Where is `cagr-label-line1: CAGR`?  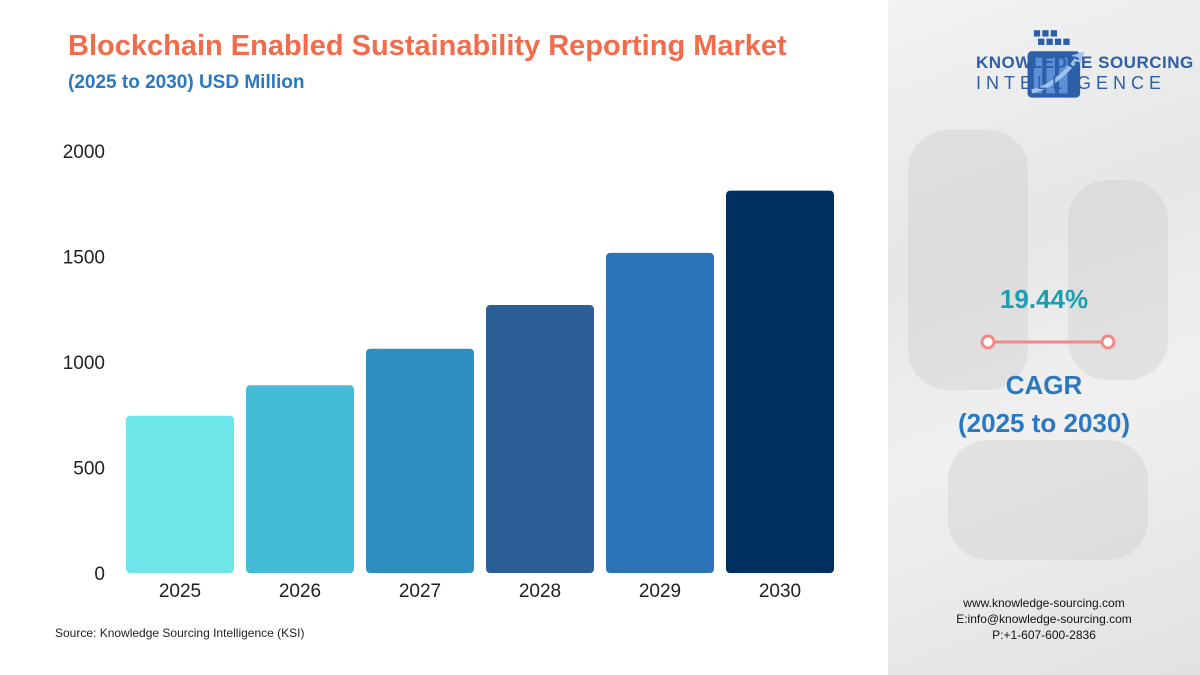 cagr-label-line1: CAGR is located at coordinates (1044, 385).